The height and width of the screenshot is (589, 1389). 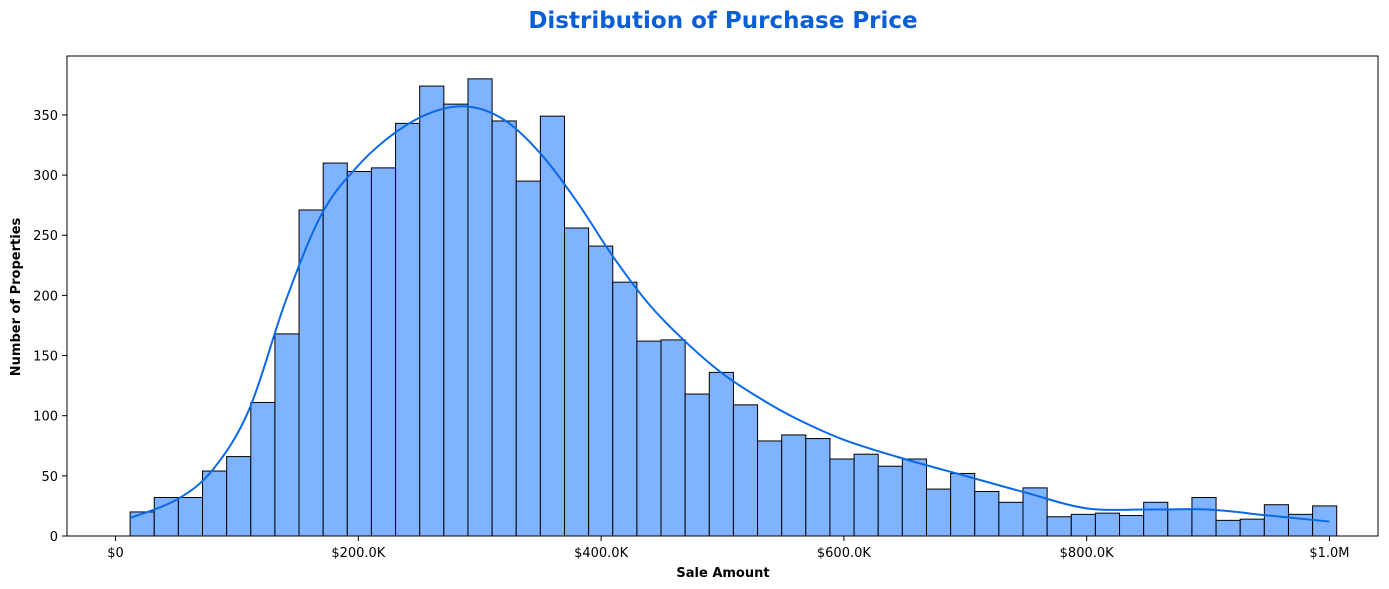 I want to click on y-tick-label: 50, so click(x=49, y=477).